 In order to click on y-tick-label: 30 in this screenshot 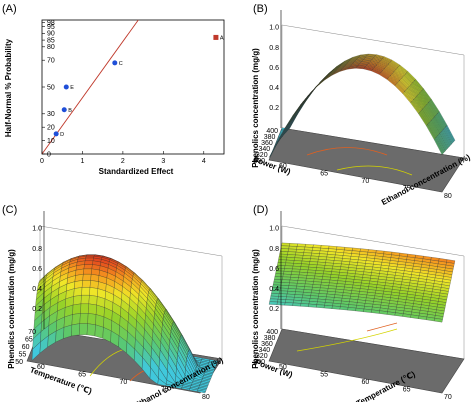, I will do `click(51, 114)`.